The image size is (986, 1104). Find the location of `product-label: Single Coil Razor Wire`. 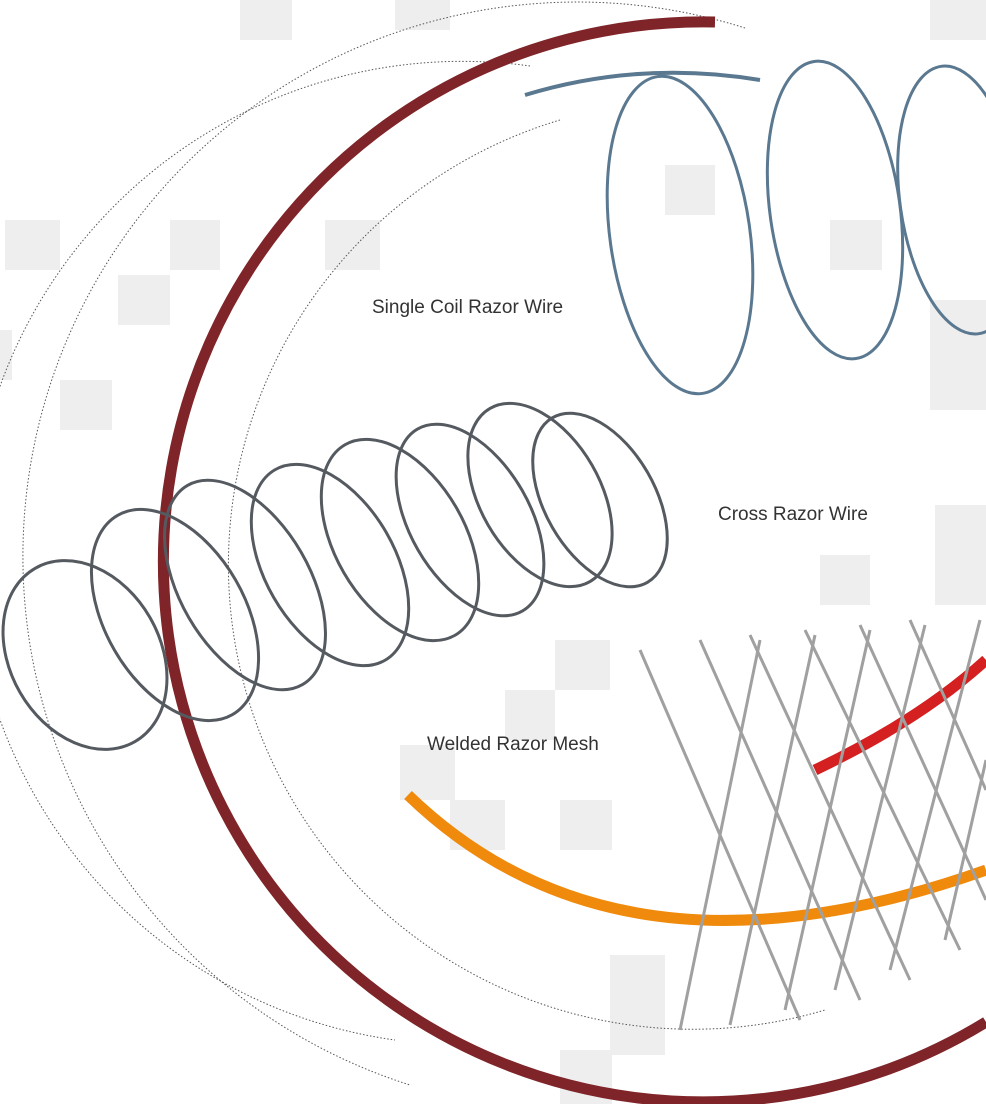

product-label: Single Coil Razor Wire is located at coordinates (467, 307).